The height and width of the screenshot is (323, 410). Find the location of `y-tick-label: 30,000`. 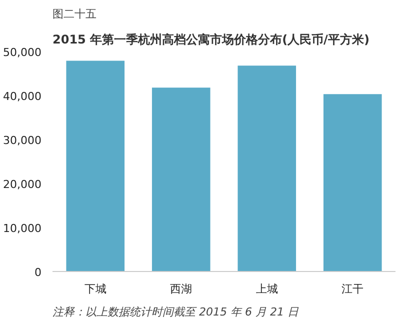

y-tick-label: 30,000 is located at coordinates (22, 140).